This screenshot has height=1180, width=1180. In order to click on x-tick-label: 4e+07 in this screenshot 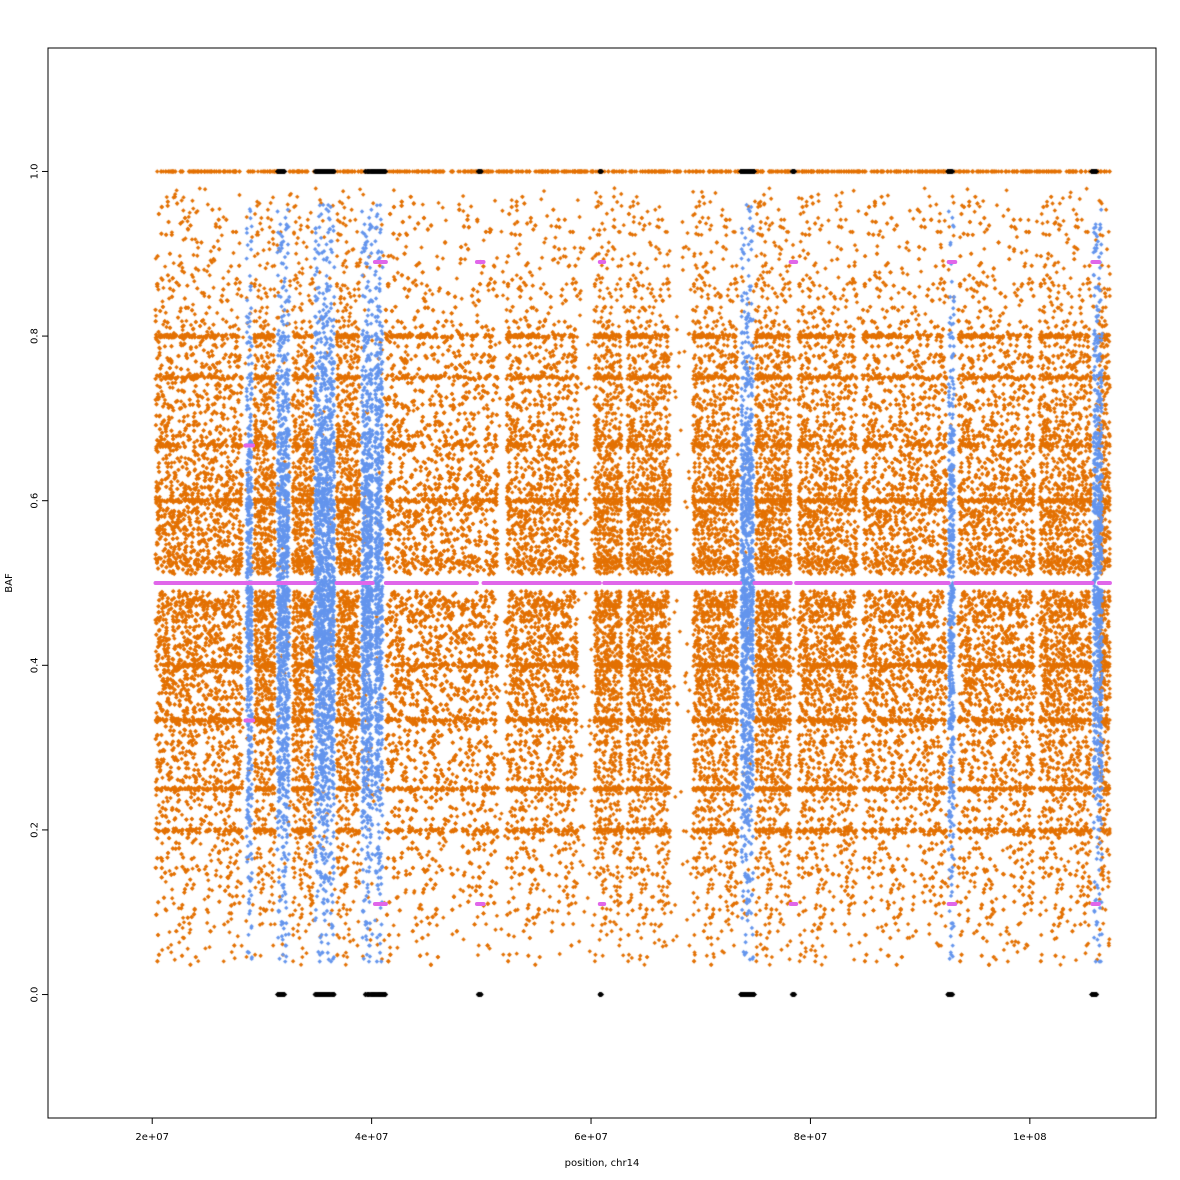, I will do `click(372, 1137)`.